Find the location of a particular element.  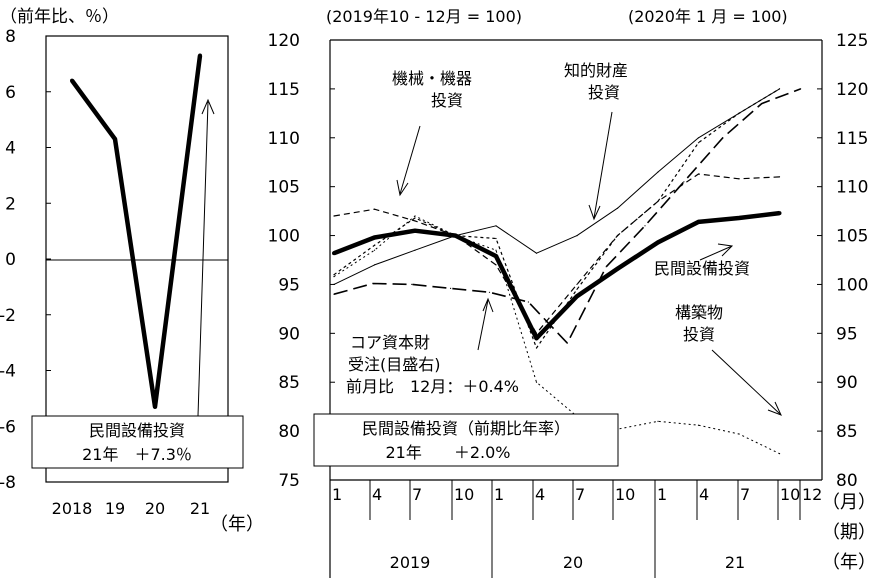

right-left-y-tick-label: 120 is located at coordinates (284, 41).